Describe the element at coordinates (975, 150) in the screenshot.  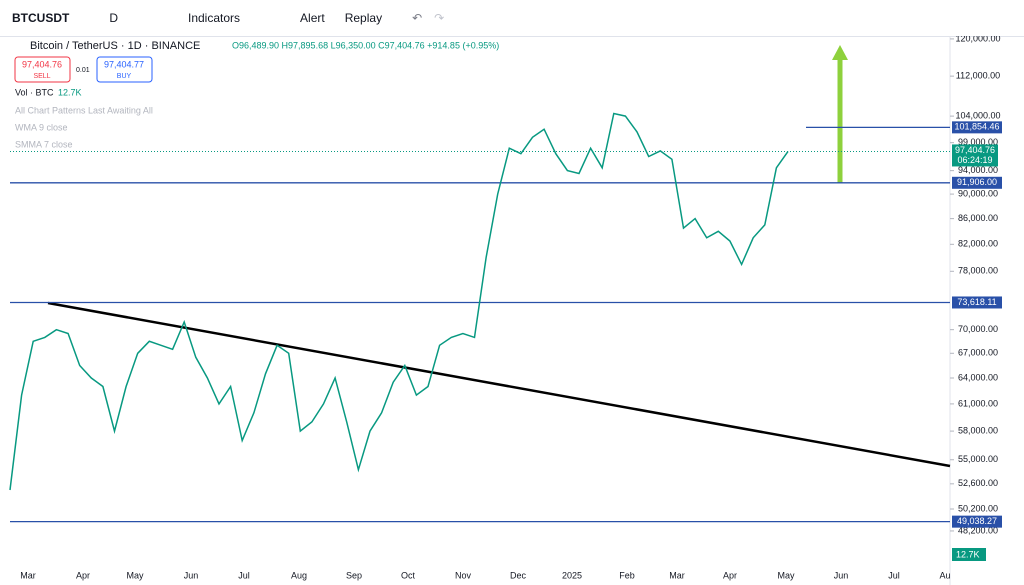
I see `current-price: 97,404.76` at that location.